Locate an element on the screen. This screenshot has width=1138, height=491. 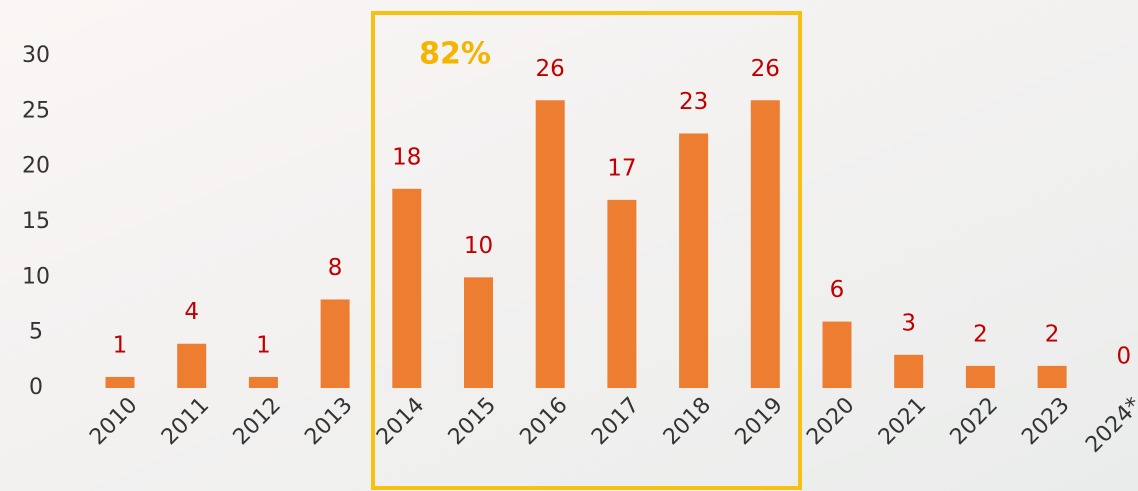
y-tick-label: 20 is located at coordinates (36, 166).